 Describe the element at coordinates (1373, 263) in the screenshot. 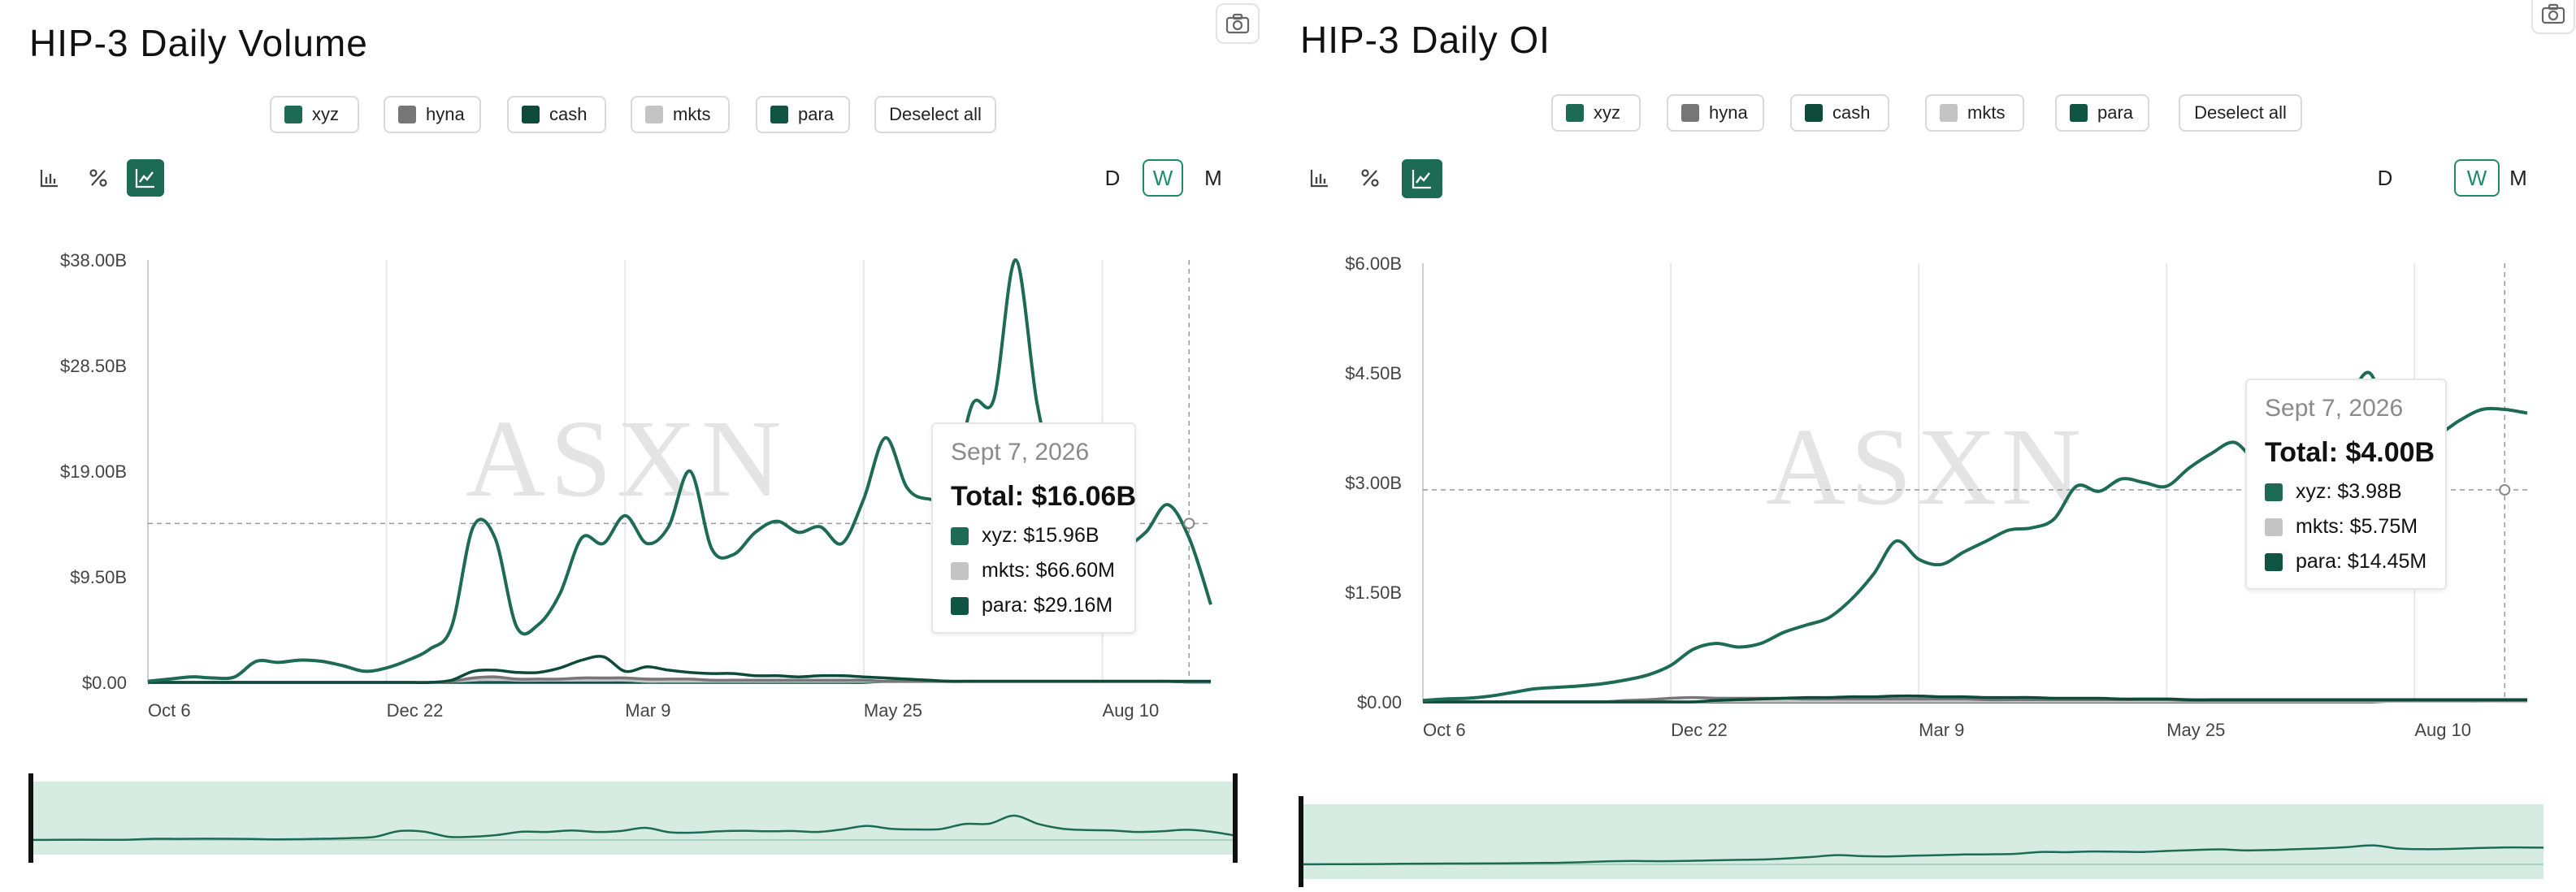

I see `y-tick-label: $6.00B` at that location.